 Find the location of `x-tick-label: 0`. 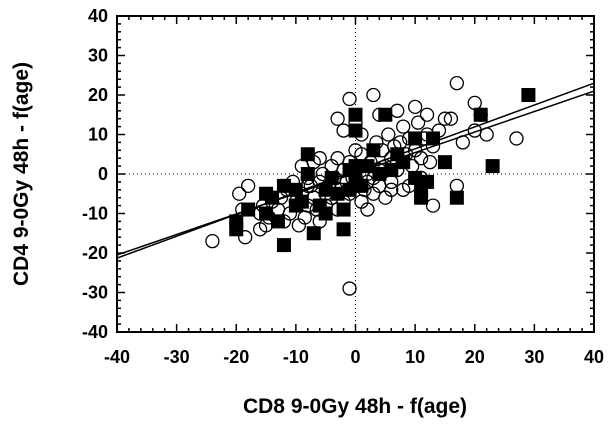

x-tick-label: 0 is located at coordinates (355, 357).